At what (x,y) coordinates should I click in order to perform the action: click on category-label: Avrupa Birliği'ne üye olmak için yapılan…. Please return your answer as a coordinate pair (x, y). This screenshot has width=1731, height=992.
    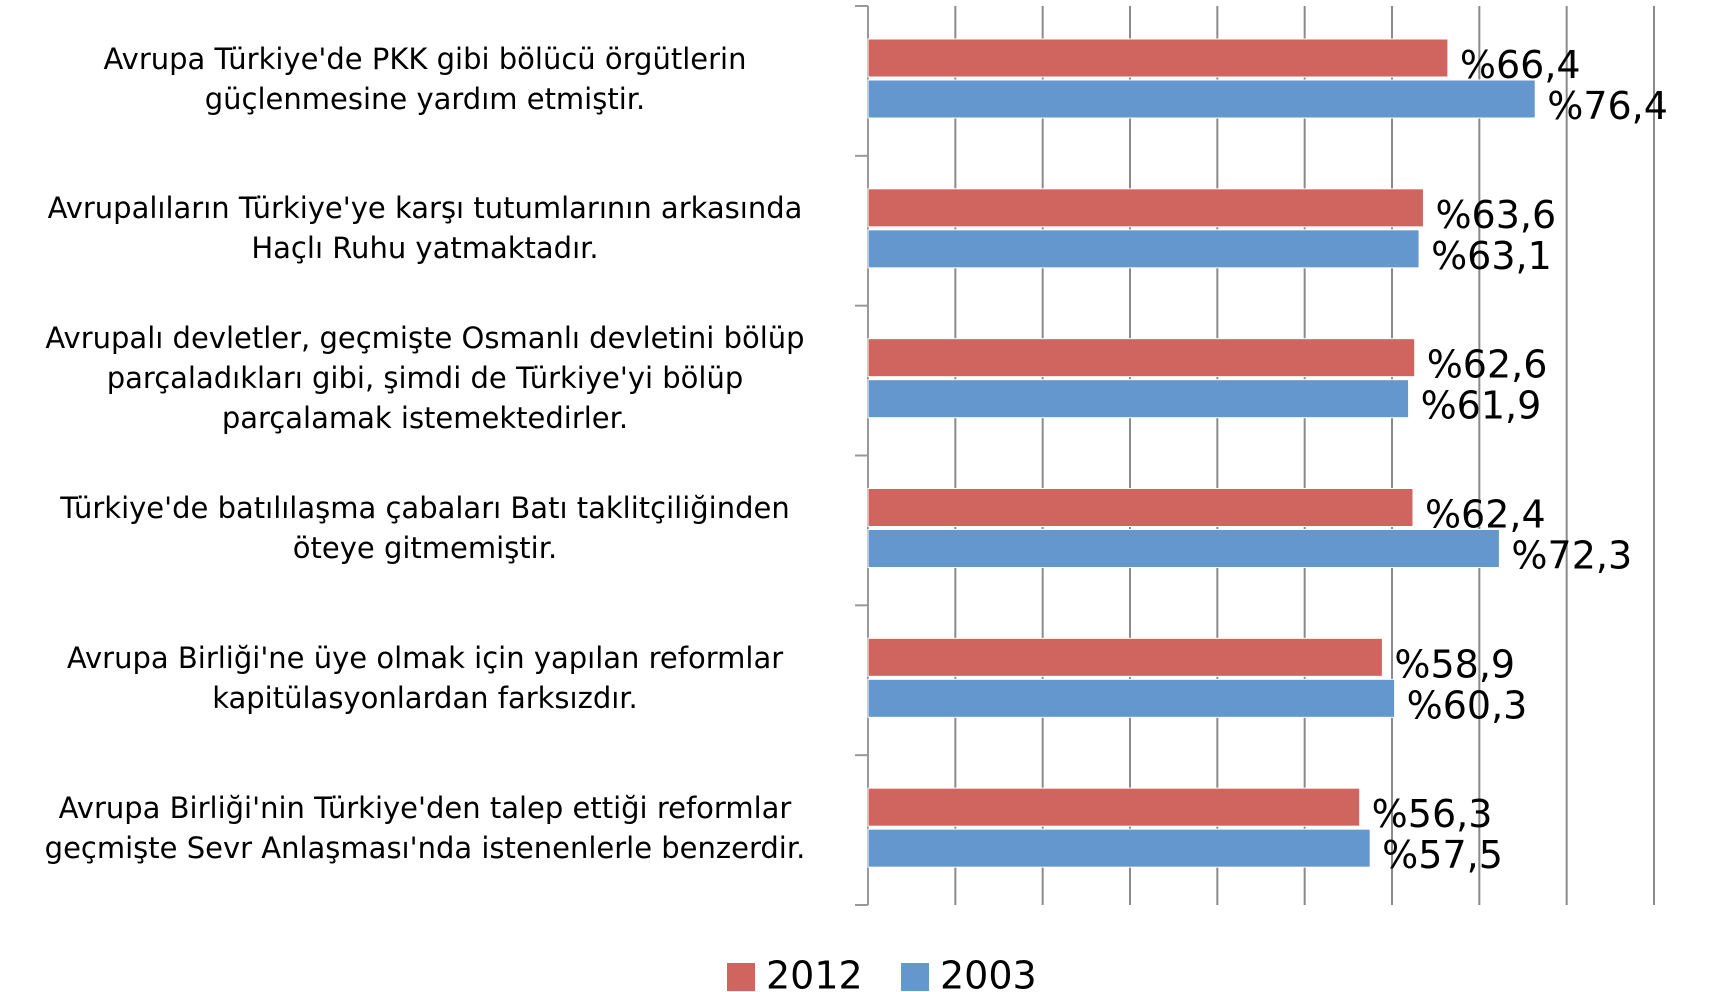
    Looking at the image, I should click on (425, 677).